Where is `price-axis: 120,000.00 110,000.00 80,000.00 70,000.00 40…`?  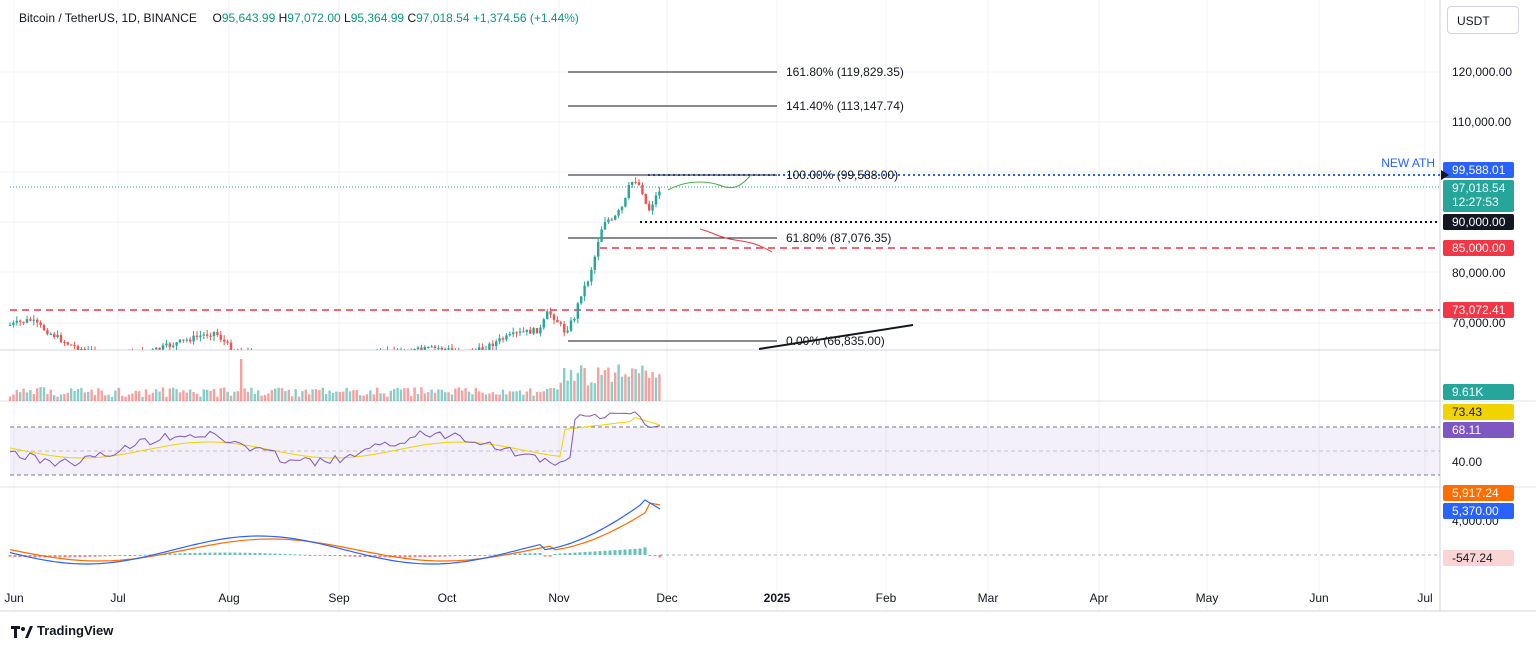 price-axis: 120,000.00 110,000.00 80,000.00 70,000.00 40… is located at coordinates (1482, 296).